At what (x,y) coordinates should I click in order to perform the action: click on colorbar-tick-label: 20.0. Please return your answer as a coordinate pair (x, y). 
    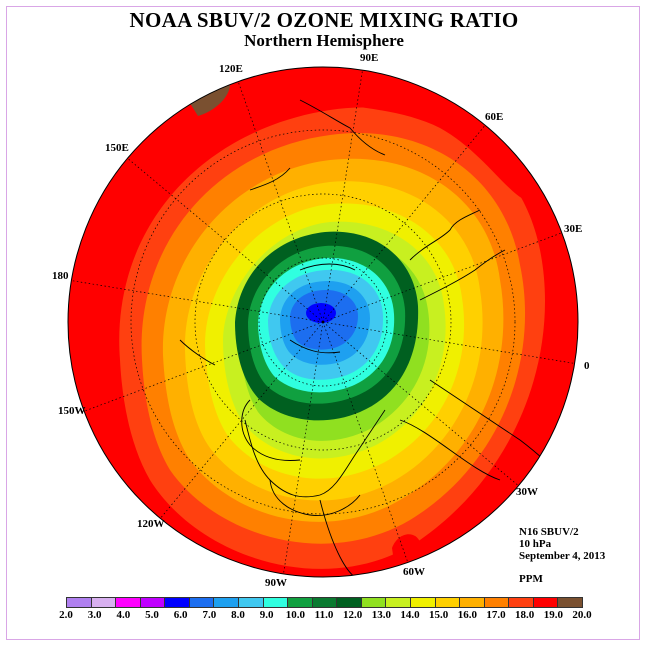
    Looking at the image, I should click on (582, 615).